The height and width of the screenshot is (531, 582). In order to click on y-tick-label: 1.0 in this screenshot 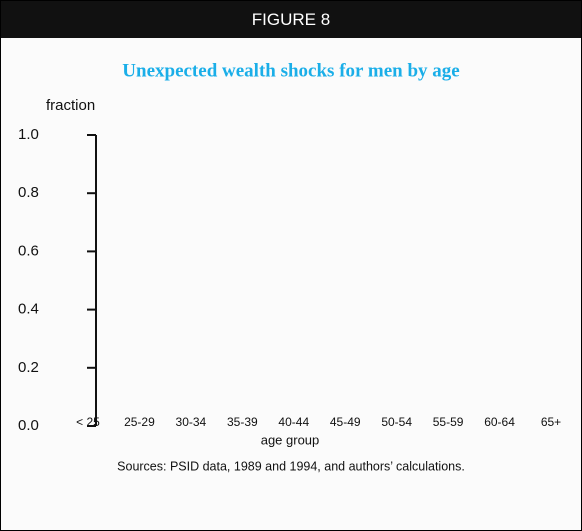, I will do `click(28, 134)`.